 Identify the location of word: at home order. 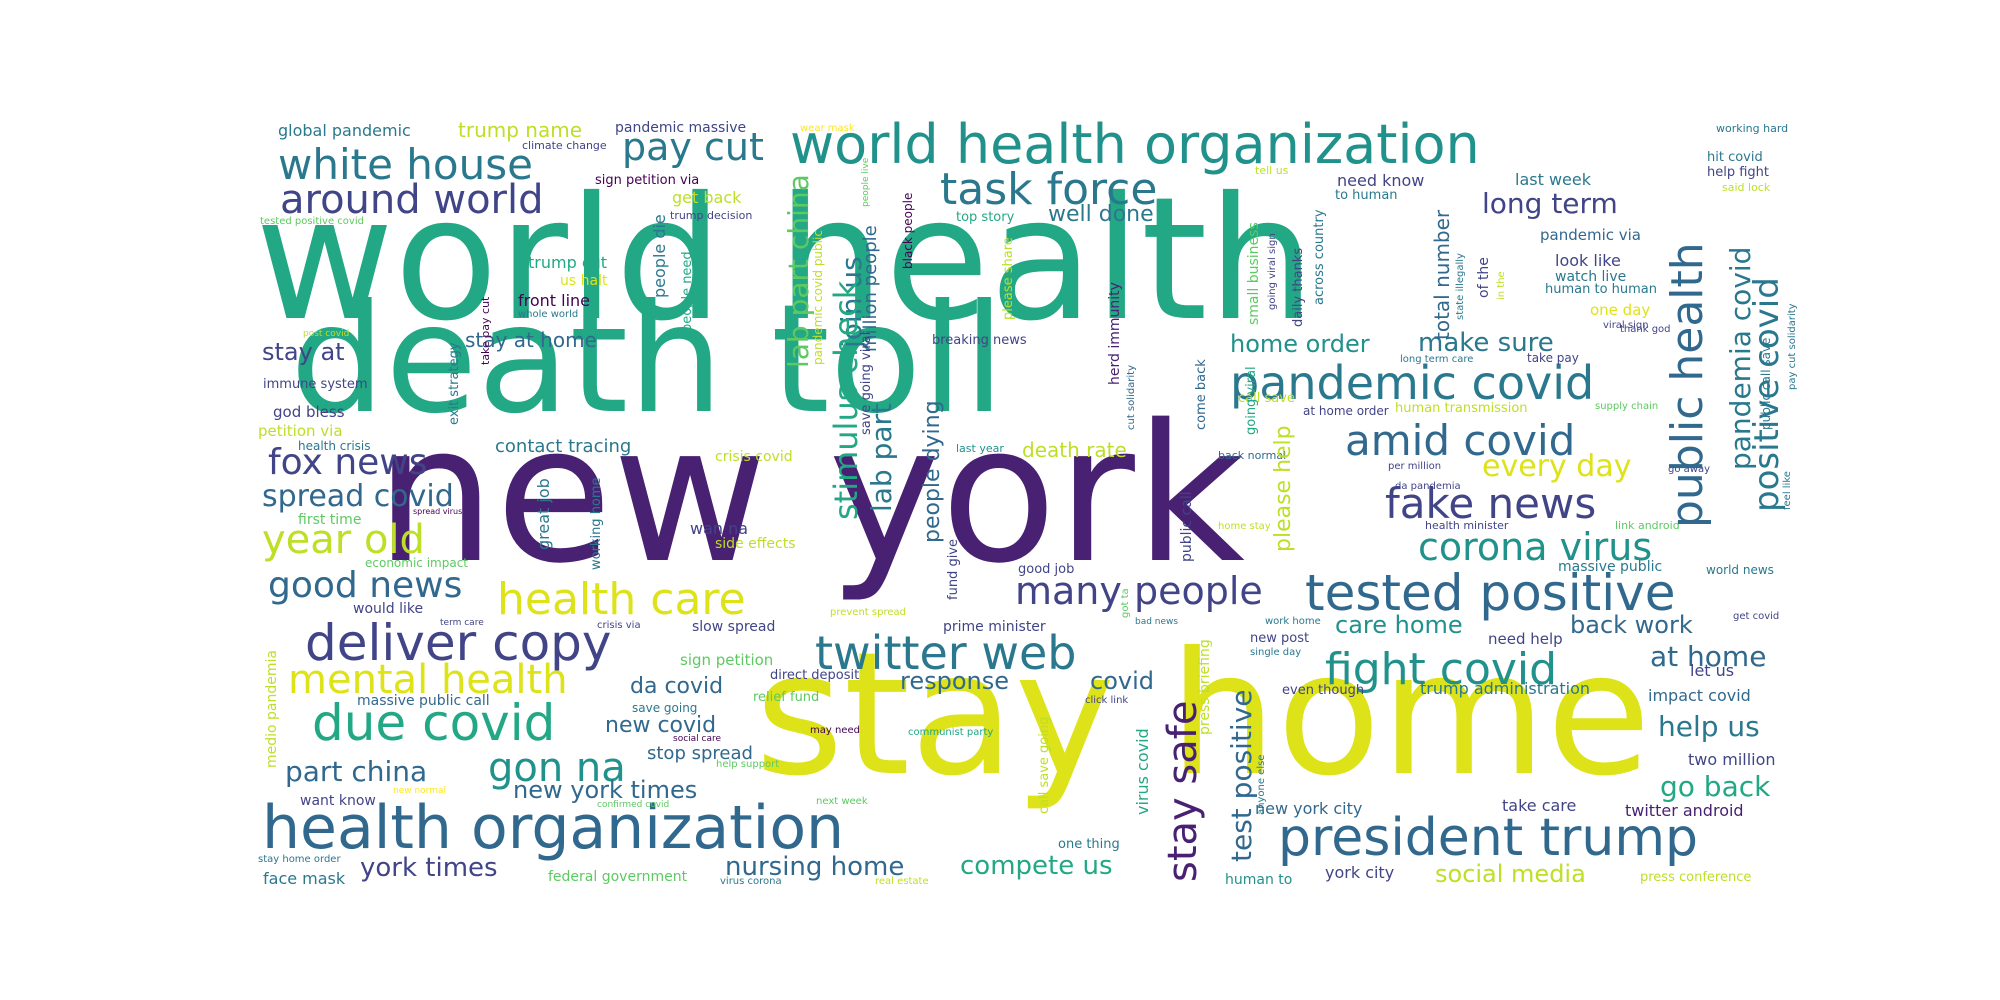
(1346, 411).